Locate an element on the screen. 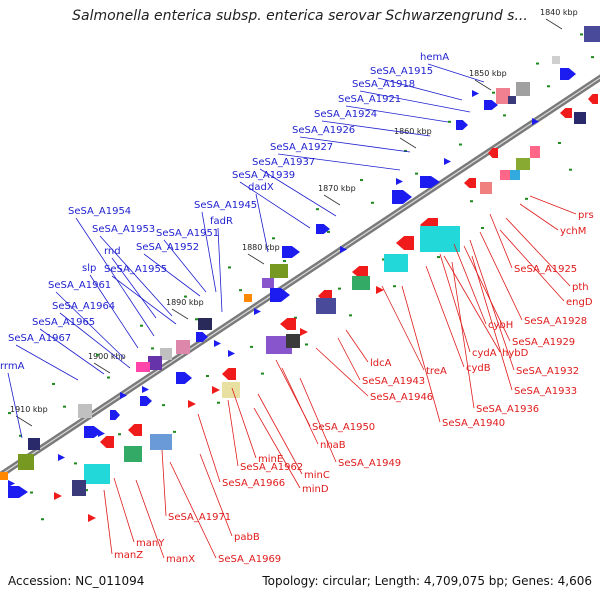 This screenshot has height=604, width=600. gene-label-lower: manX is located at coordinates (180, 559).